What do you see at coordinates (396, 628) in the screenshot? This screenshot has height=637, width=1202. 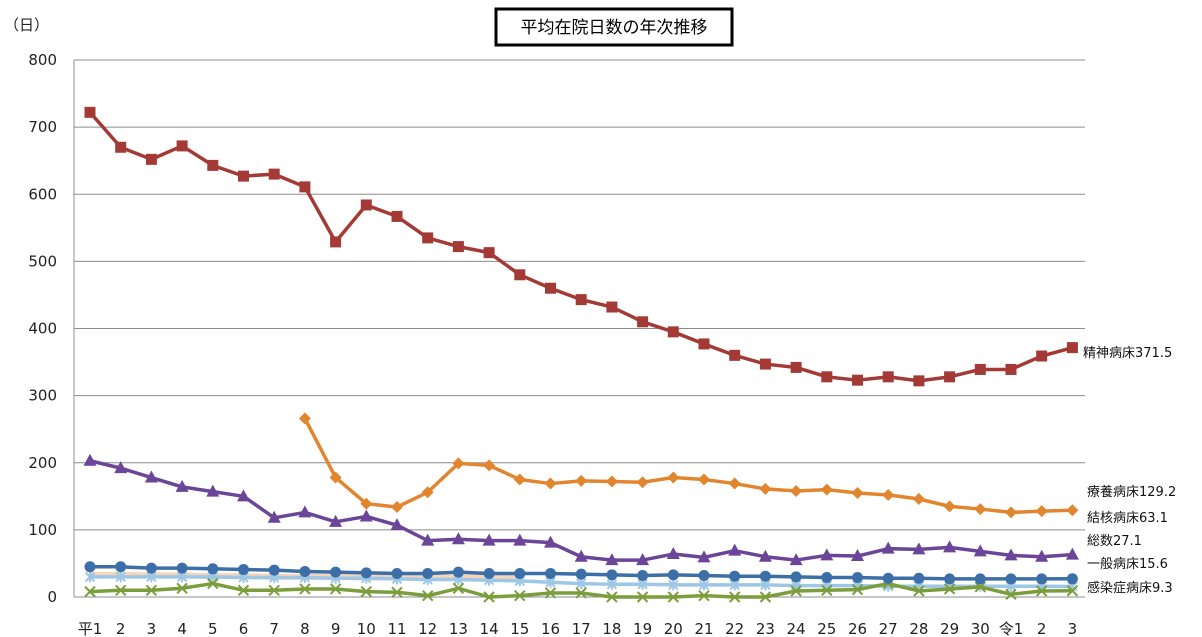 I see `x-tick-label: 11` at bounding box center [396, 628].